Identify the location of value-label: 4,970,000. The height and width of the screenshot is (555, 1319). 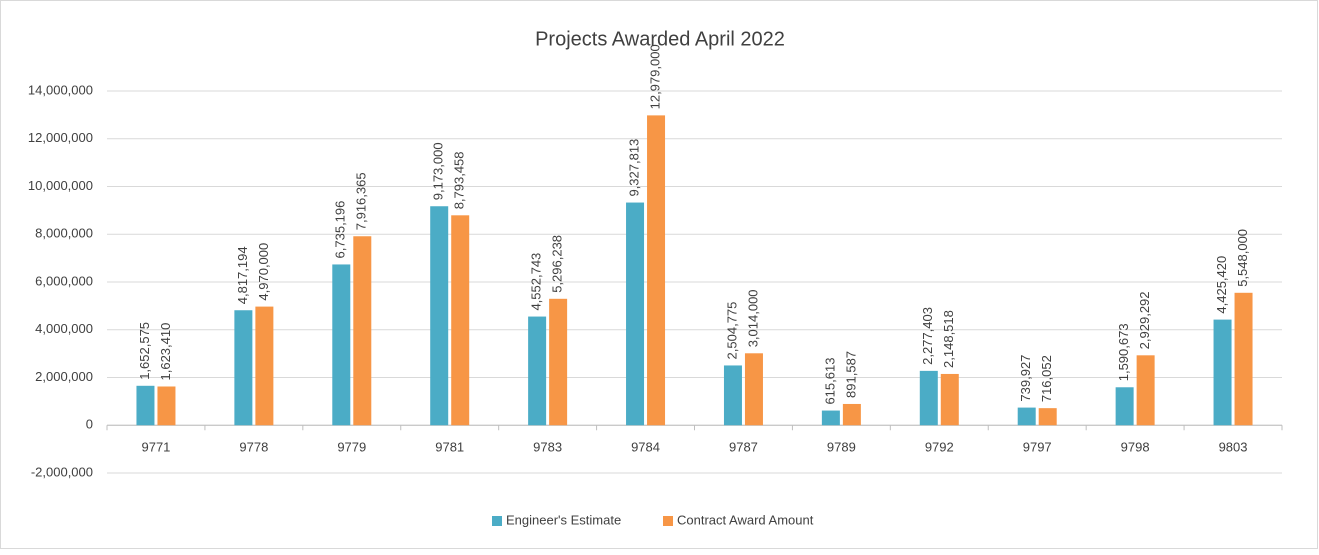
(263, 272).